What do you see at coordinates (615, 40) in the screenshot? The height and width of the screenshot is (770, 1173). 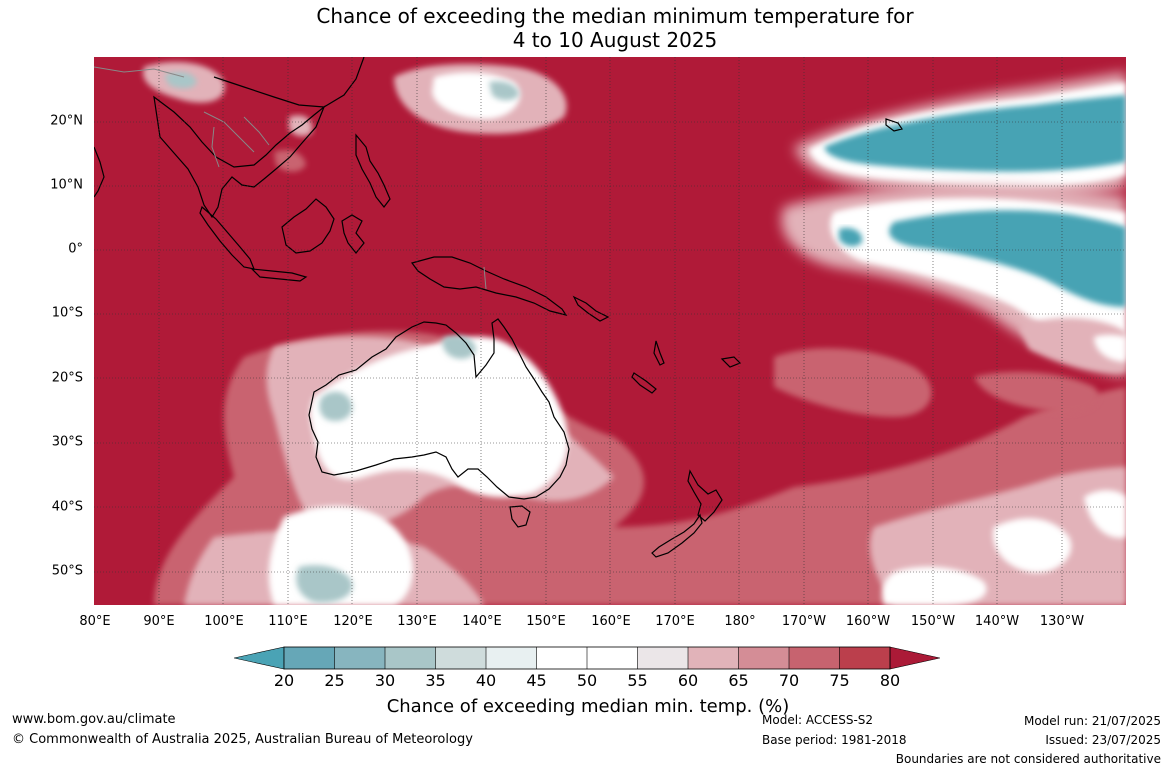 I see `title-line-2: 4 to 10 August 2025` at bounding box center [615, 40].